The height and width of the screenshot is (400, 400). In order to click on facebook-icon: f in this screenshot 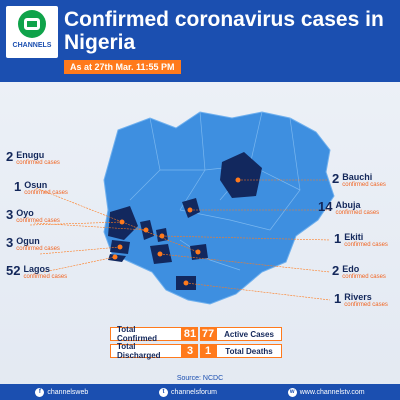, I will do `click(40, 392)`.